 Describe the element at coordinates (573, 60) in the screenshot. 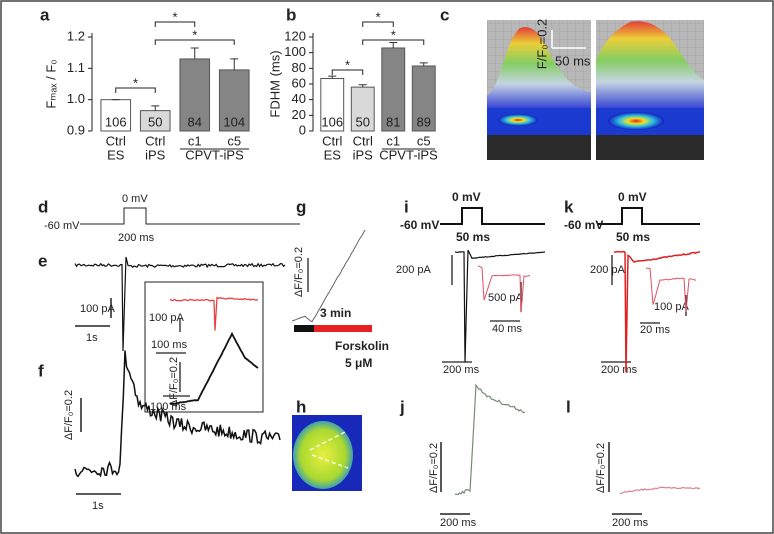

I see `scale-label: 50 ms` at that location.